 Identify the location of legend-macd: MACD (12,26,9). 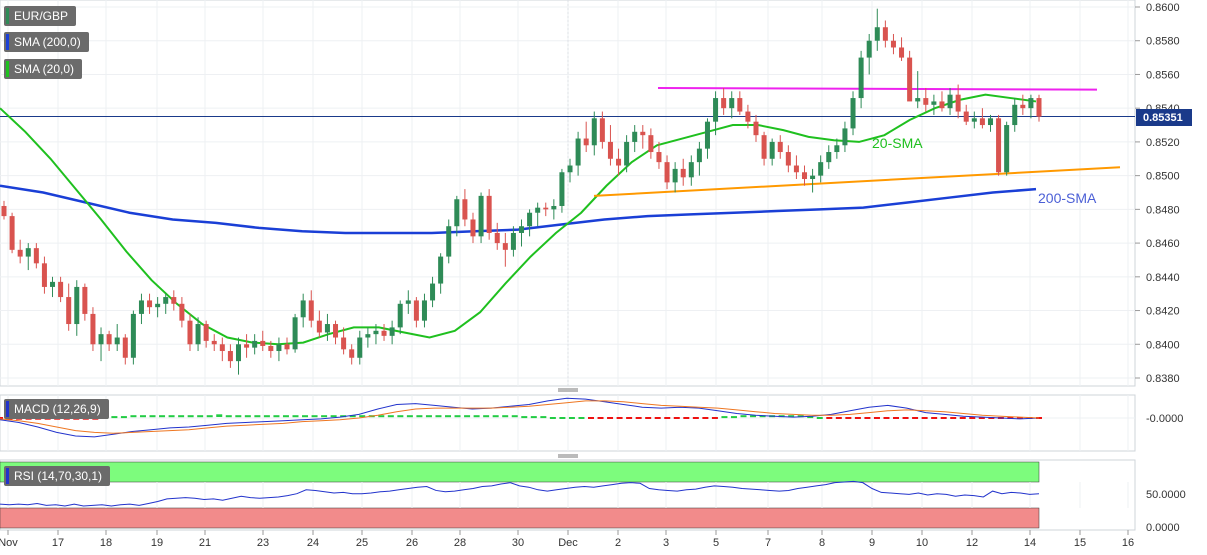
(56, 409).